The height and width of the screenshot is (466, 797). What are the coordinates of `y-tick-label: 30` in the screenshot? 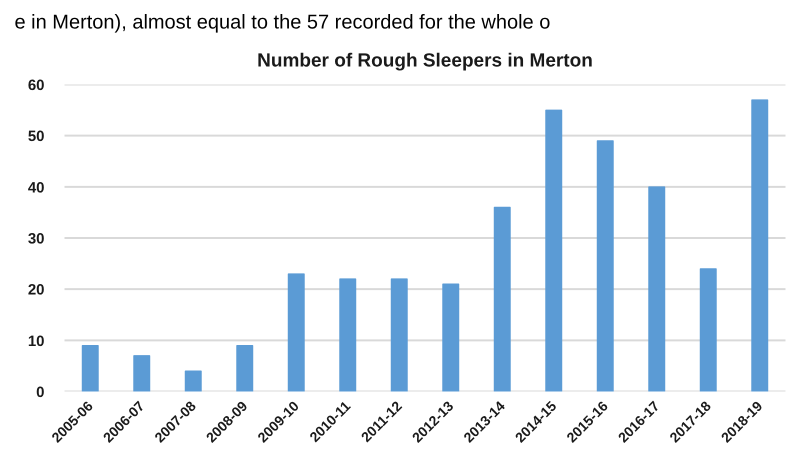 It's located at (36, 239).